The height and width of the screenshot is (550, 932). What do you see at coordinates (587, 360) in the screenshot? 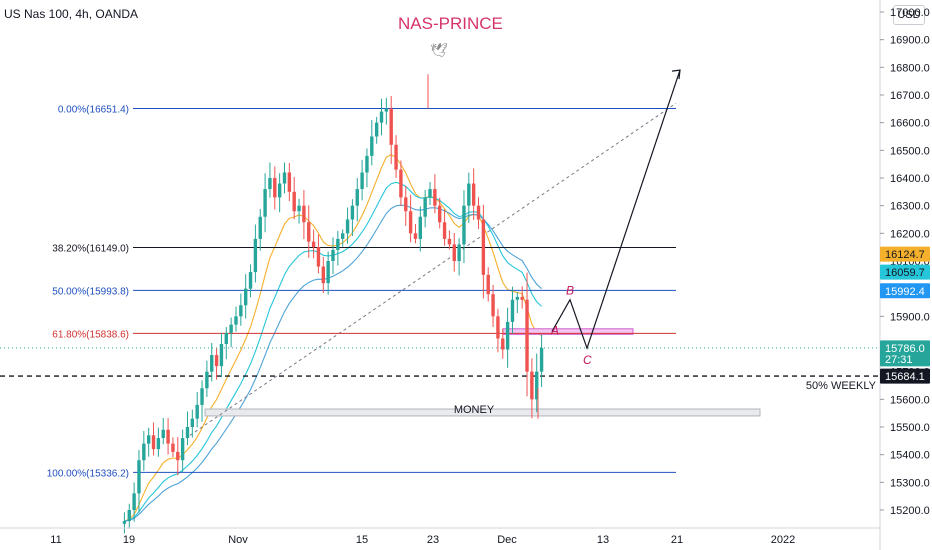
I see `wave-c-label: C` at bounding box center [587, 360].